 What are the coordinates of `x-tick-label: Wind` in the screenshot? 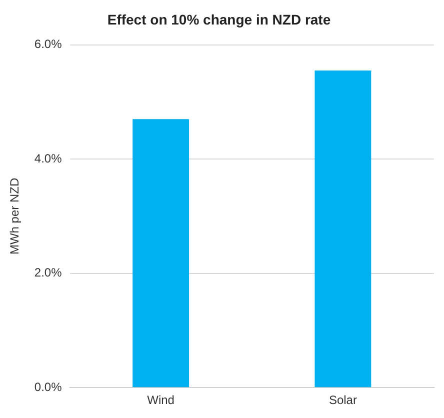 It's located at (160, 400).